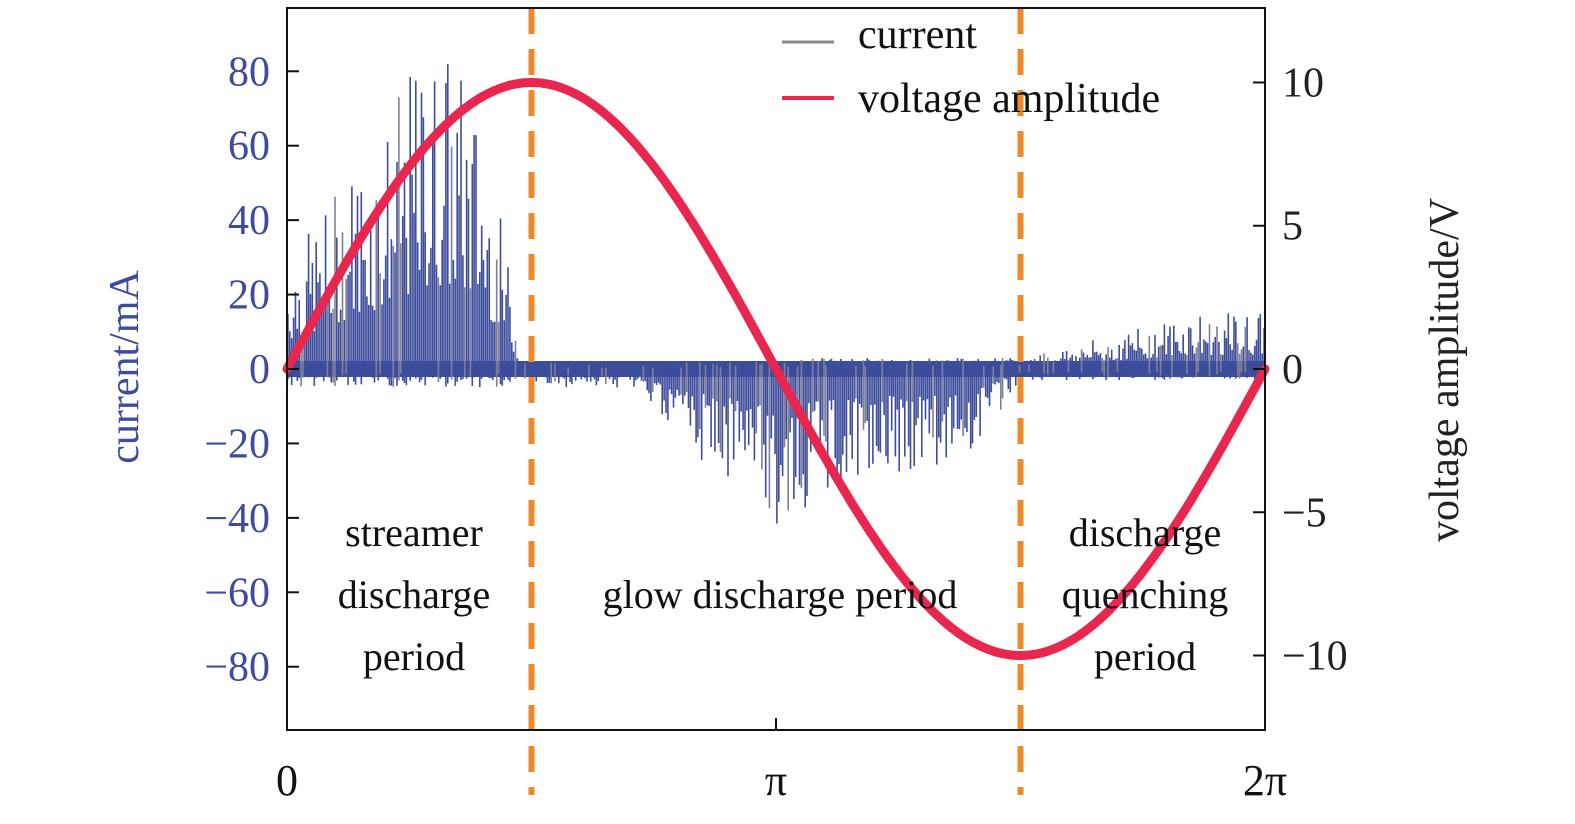 The width and height of the screenshot is (1575, 824). Describe the element at coordinates (1292, 227) in the screenshot. I see `right-y-tick-label-1: 5` at that location.